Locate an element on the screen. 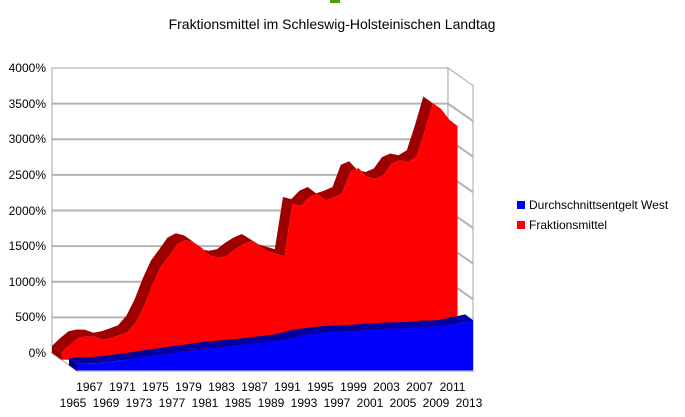 The width and height of the screenshot is (685, 417). x-axis-tick-label: 1995 is located at coordinates (320, 387).